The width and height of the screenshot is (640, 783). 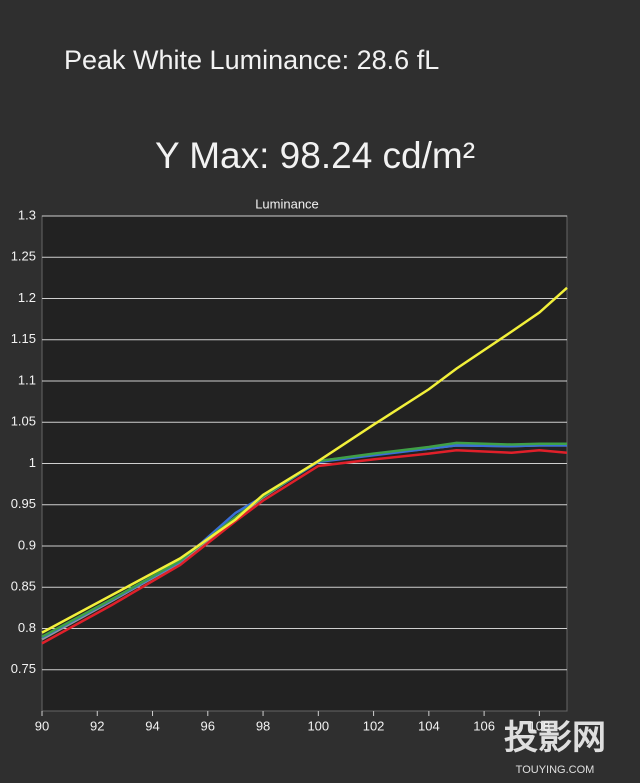 I want to click on x-tick-label: 106, so click(x=484, y=725).